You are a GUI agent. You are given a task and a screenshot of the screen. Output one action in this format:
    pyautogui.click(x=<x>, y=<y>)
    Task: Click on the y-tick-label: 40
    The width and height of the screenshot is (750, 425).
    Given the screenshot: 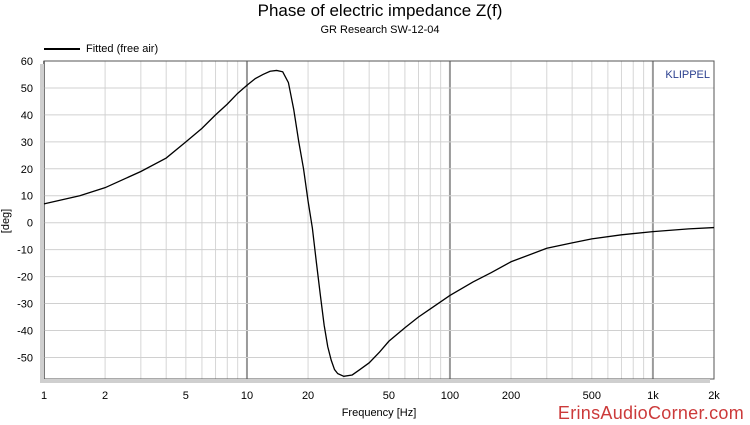 What is the action you would take?
    pyautogui.click(x=27, y=116)
    